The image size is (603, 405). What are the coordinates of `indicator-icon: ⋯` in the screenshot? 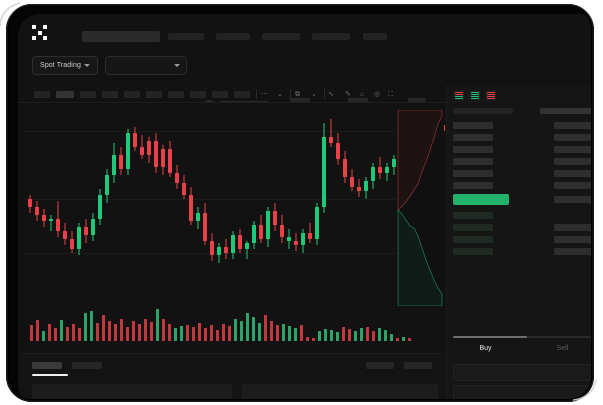 It's located at (264, 94).